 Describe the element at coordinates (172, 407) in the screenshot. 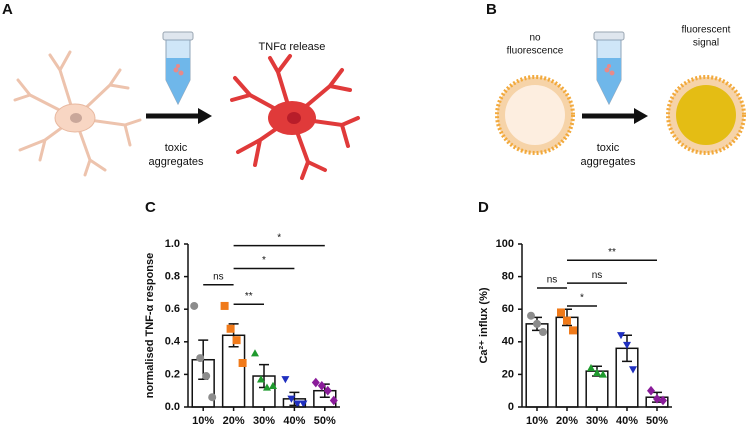

I see `y-tick-label: 0.0` at that location.